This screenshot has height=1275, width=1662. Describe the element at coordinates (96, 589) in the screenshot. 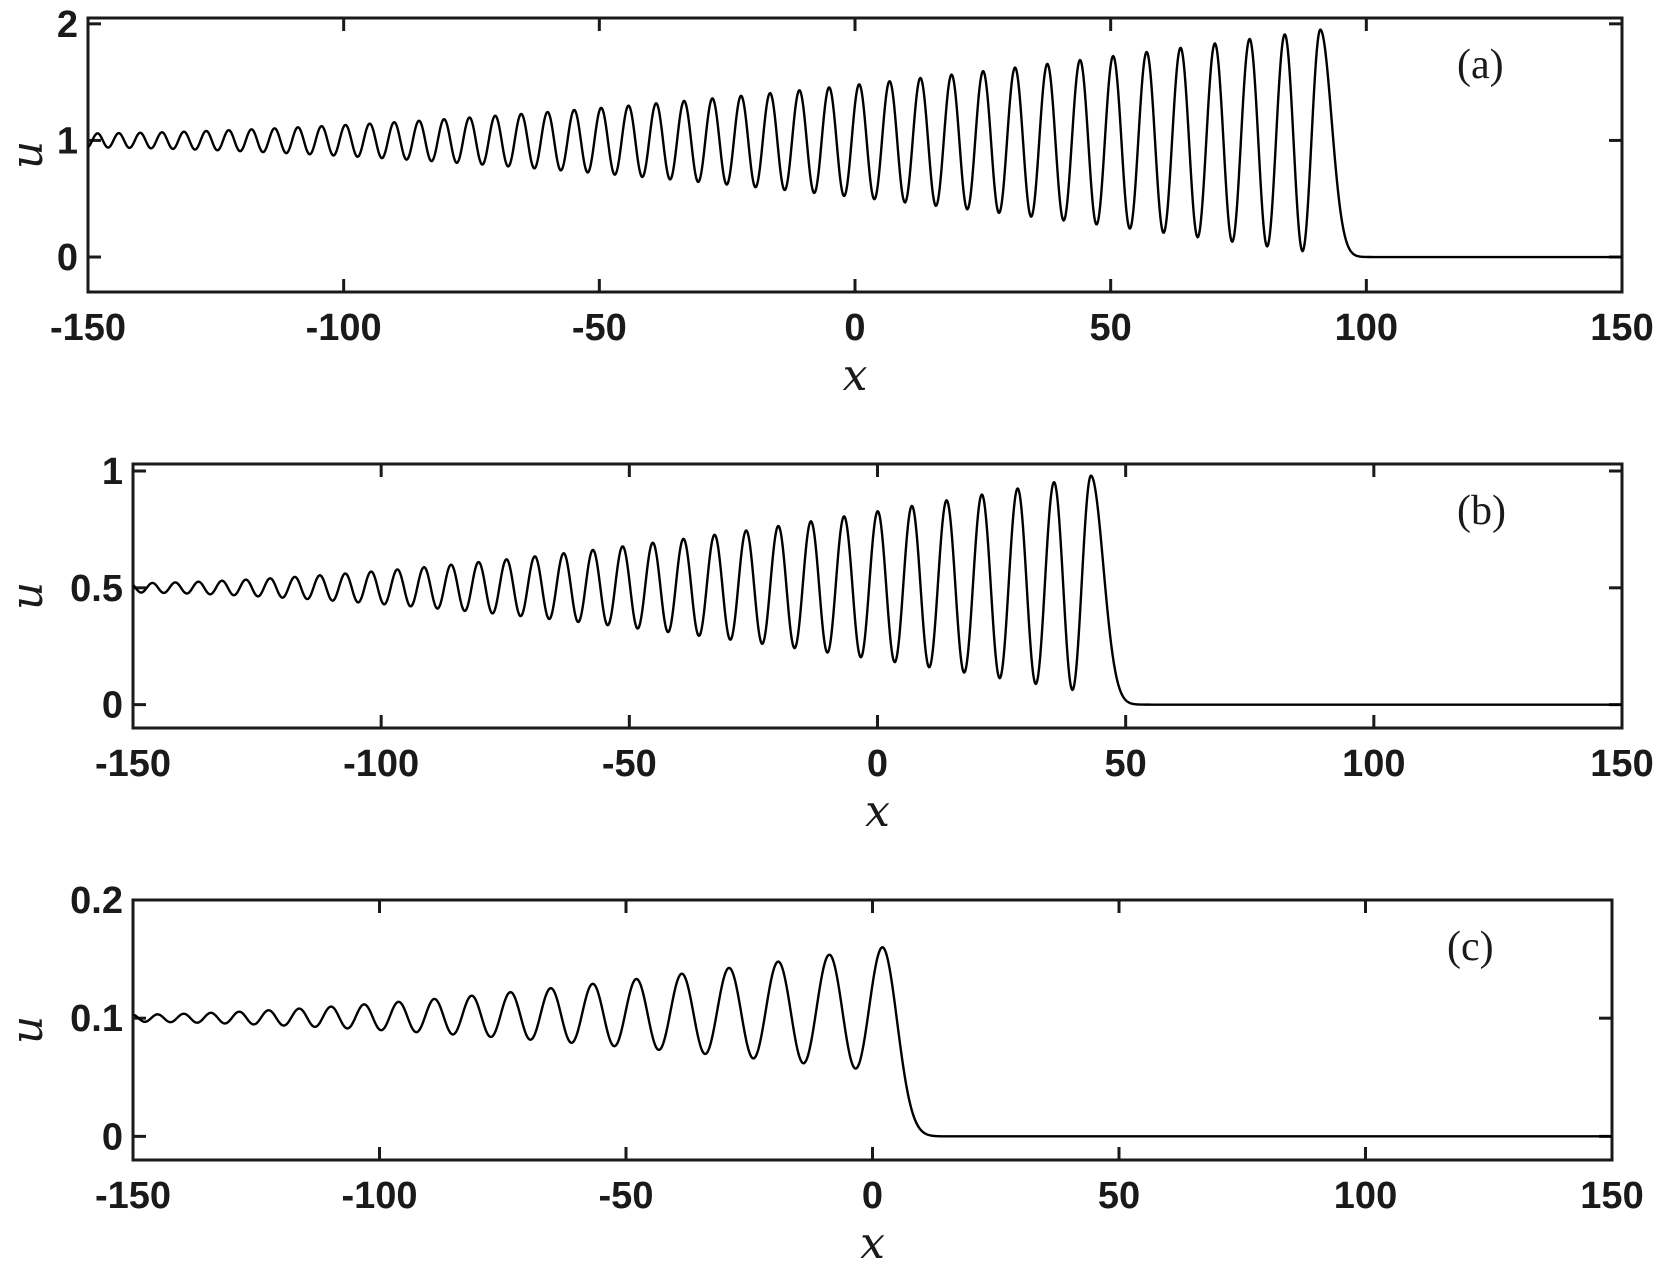

I see `y-tick-label: 0.5` at that location.